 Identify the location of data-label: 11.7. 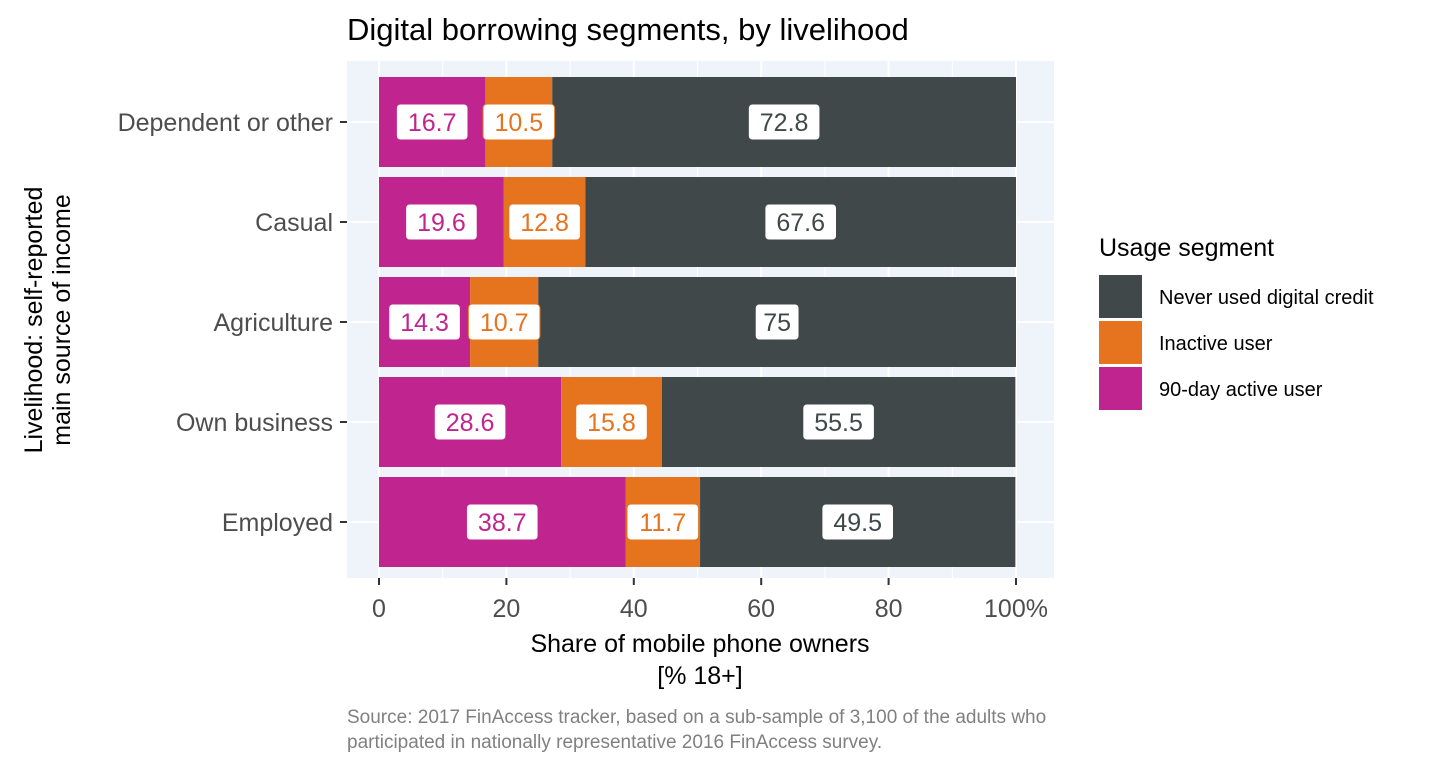
(662, 523).